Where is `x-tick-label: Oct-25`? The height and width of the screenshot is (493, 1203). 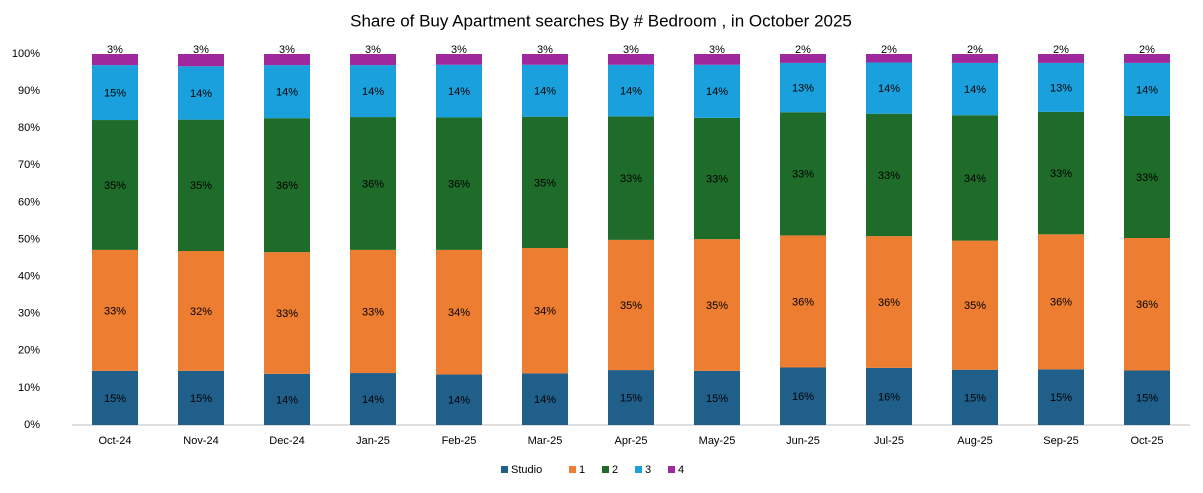 x-tick-label: Oct-25 is located at coordinates (1146, 441).